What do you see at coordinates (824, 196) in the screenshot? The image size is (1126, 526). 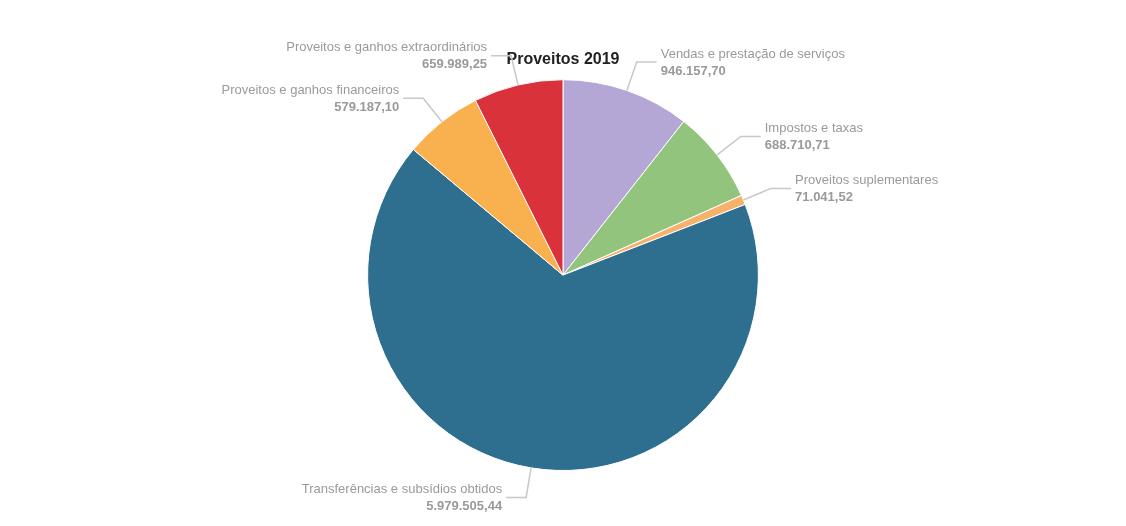 I see `data-label: 71.041,52` at bounding box center [824, 196].